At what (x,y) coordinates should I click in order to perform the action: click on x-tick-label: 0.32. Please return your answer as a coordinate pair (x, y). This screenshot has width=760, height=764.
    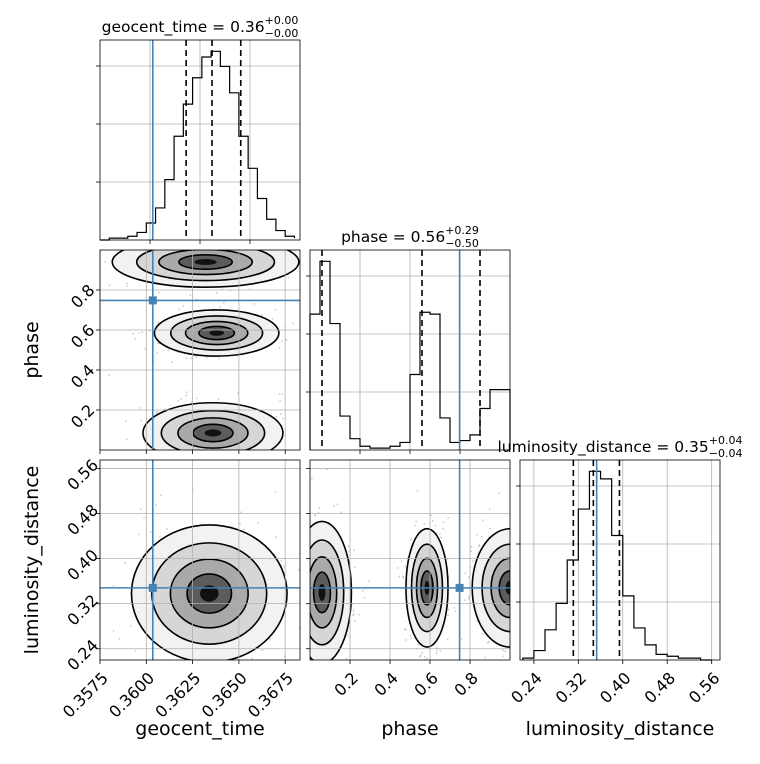
    Looking at the image, I should click on (571, 687).